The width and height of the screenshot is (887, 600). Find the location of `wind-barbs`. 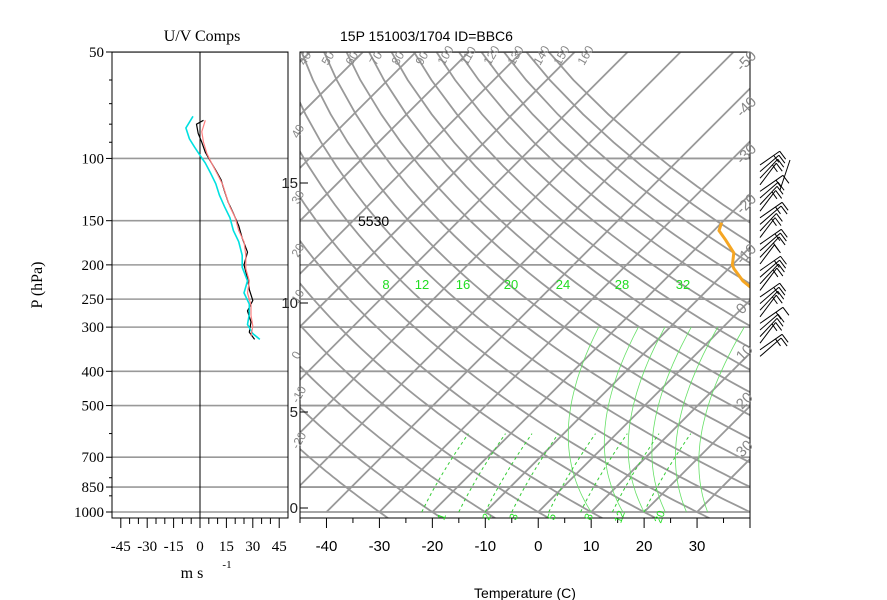

wind-barbs is located at coordinates (775, 253).